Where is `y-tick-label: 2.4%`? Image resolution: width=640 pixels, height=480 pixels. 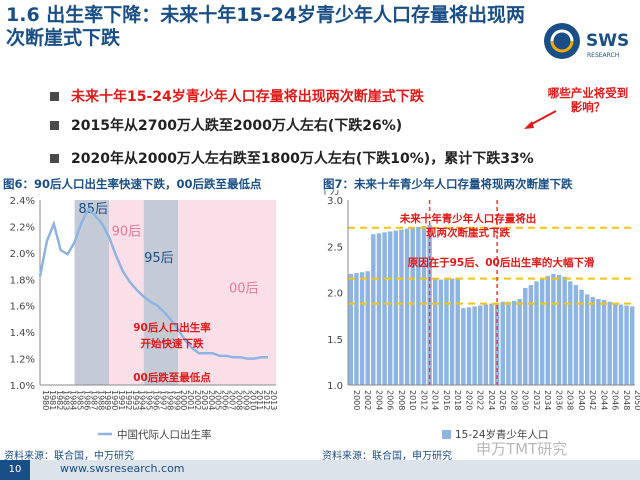 y-tick-label: 2.4% is located at coordinates (22, 201).